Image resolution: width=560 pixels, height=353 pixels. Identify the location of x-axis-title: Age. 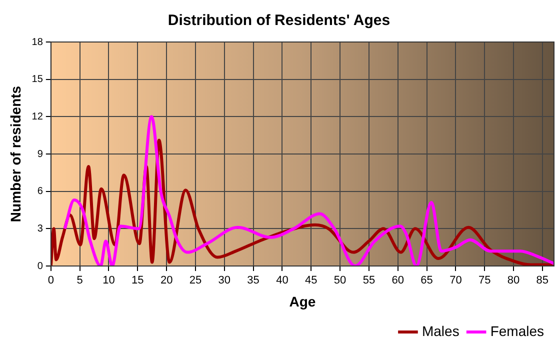
(302, 301).